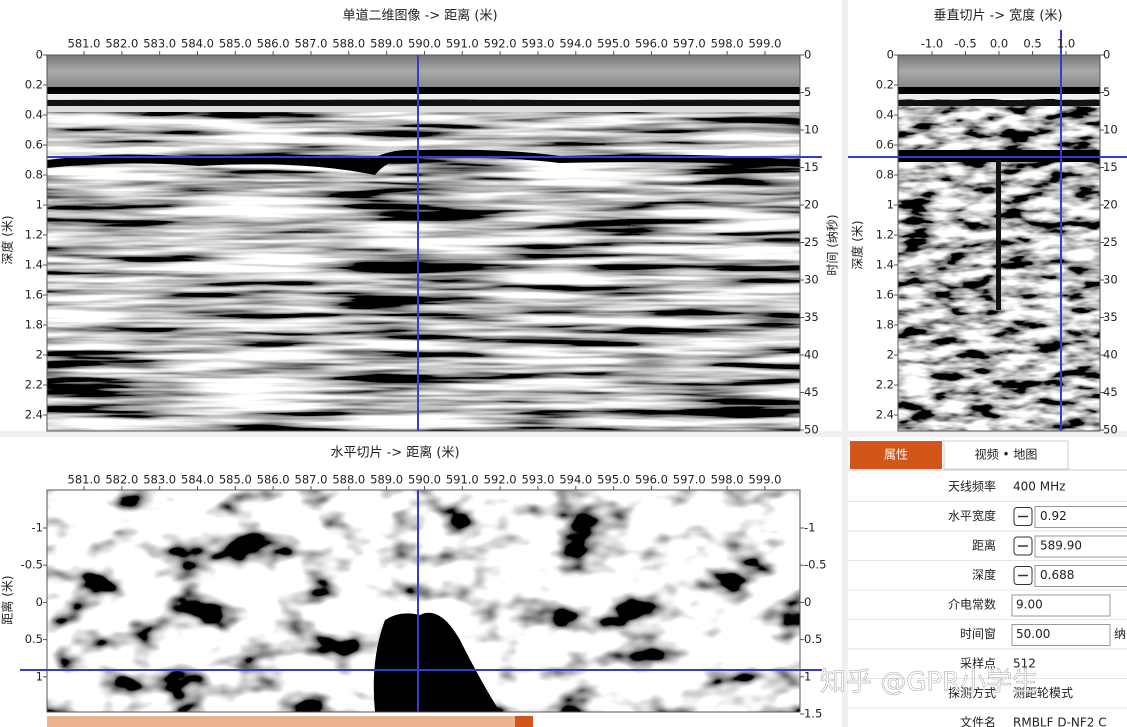 This screenshot has height=727, width=1127. Describe the element at coordinates (999, 243) in the screenshot. I see `vertical-slice-image` at that location.